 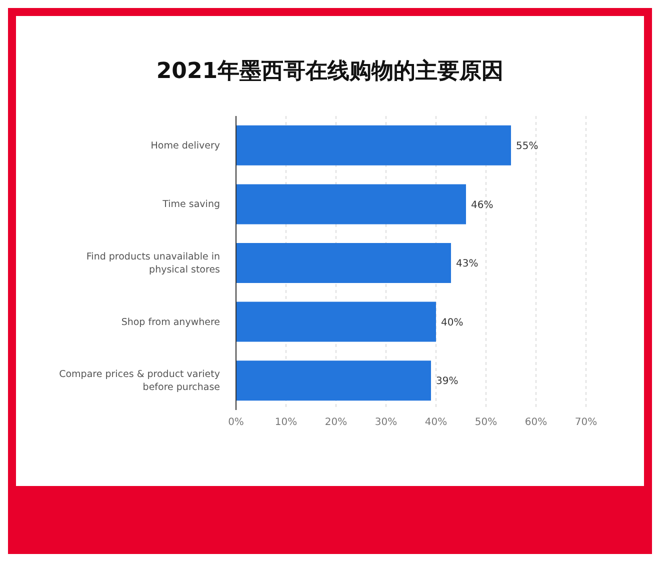 I want to click on data-label: 40%, so click(x=452, y=322).